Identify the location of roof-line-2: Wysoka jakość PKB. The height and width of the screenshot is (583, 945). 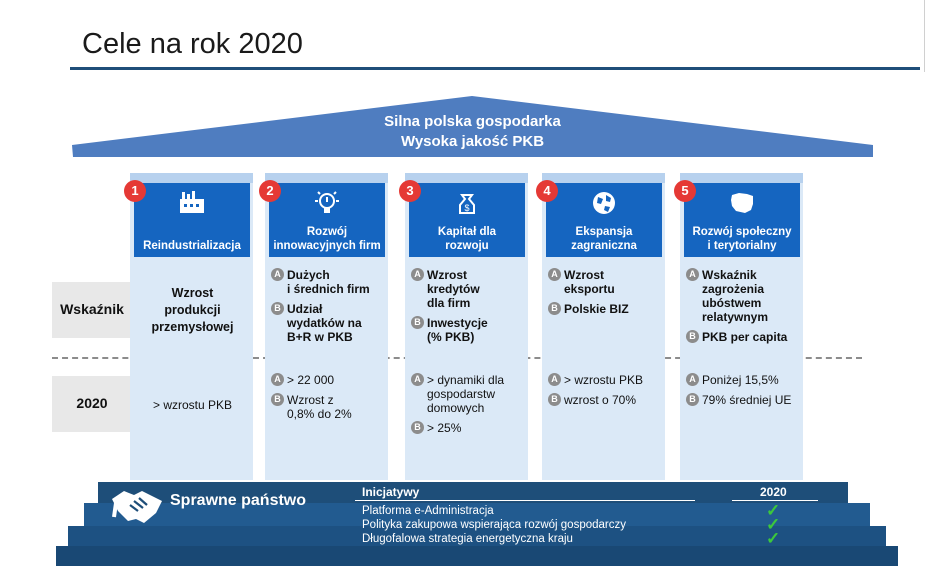
(472, 141).